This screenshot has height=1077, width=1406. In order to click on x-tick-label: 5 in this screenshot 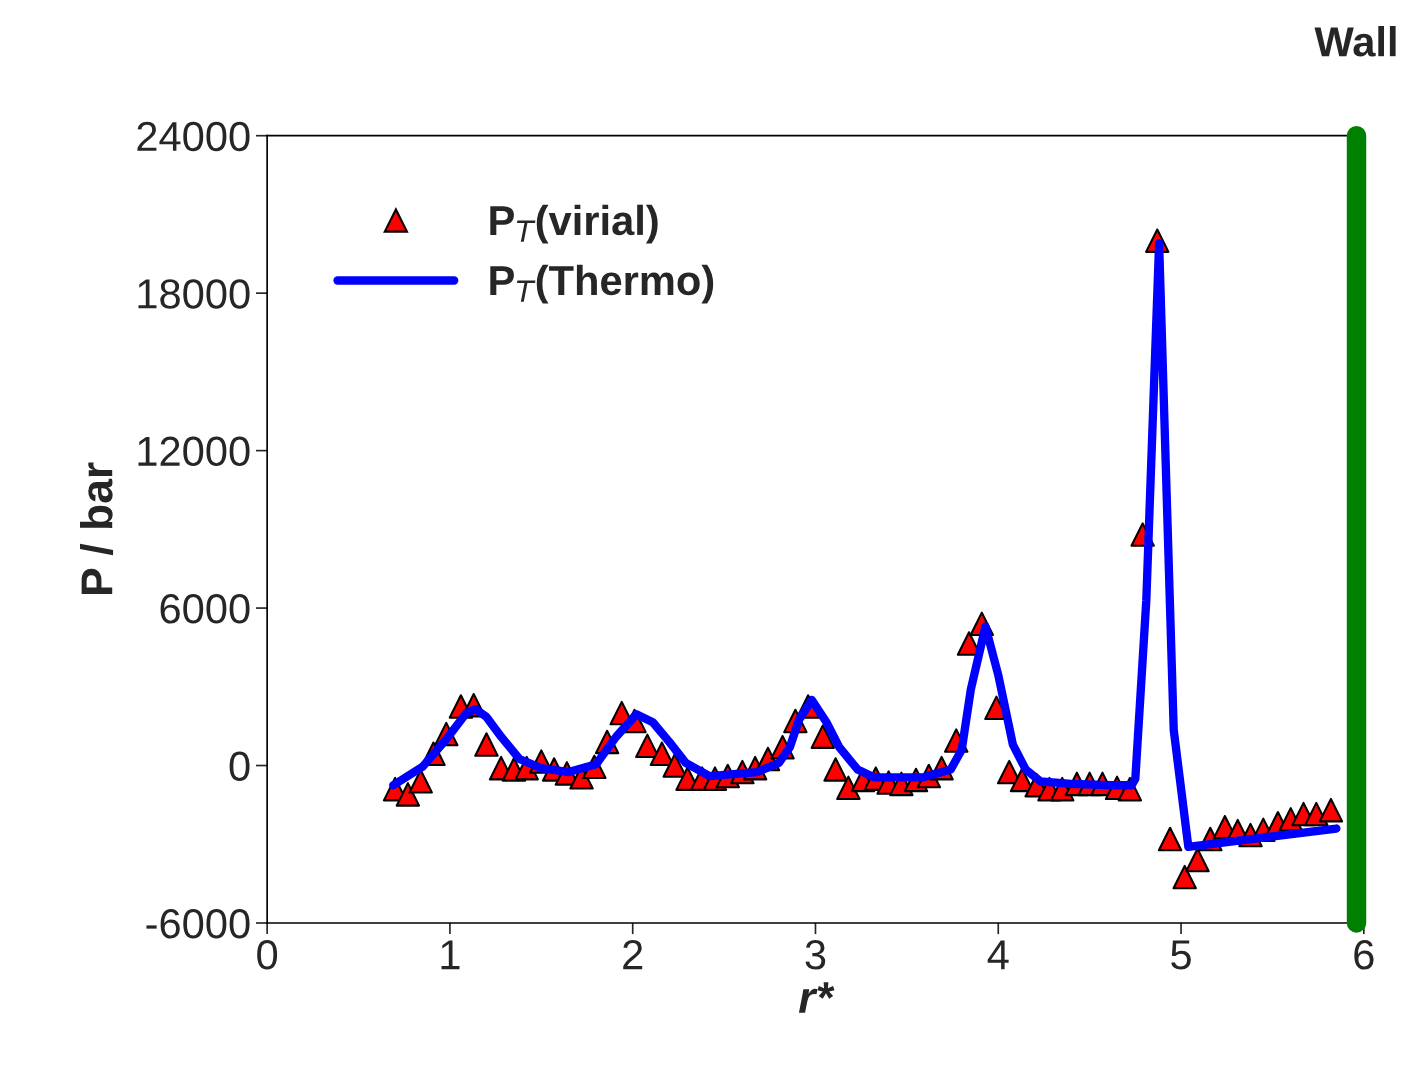, I will do `click(1181, 955)`.